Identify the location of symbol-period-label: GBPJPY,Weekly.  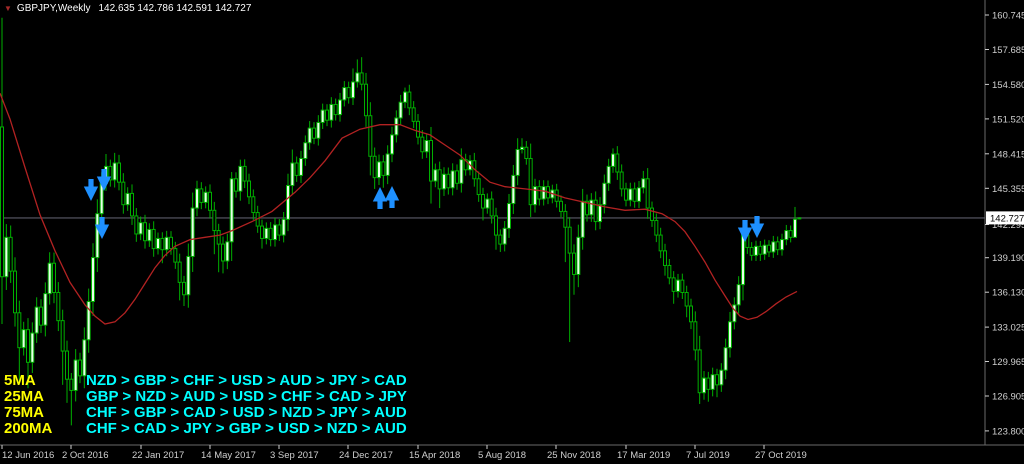
(53, 8).